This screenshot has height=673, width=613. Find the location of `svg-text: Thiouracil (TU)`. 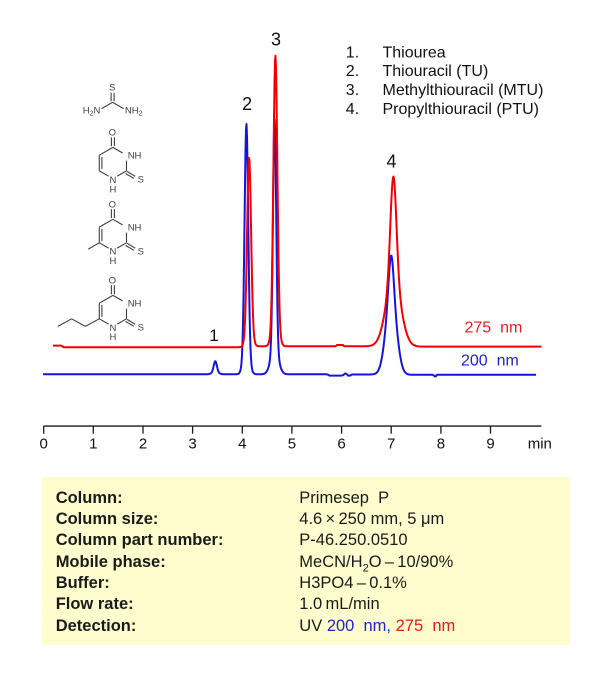

svg-text: Thiouracil (TU) is located at coordinates (436, 71).